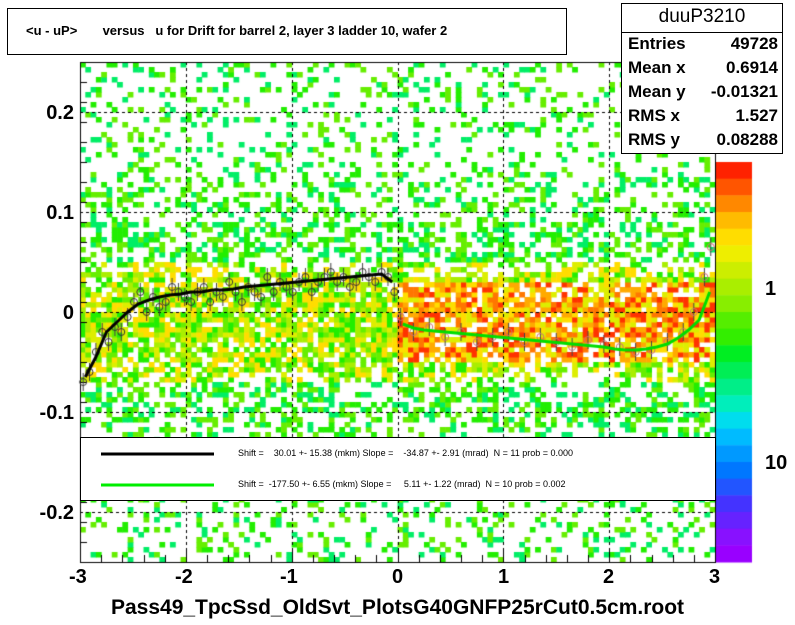 This screenshot has height=625, width=795. I want to click on stats-value: 49728, so click(754, 43).